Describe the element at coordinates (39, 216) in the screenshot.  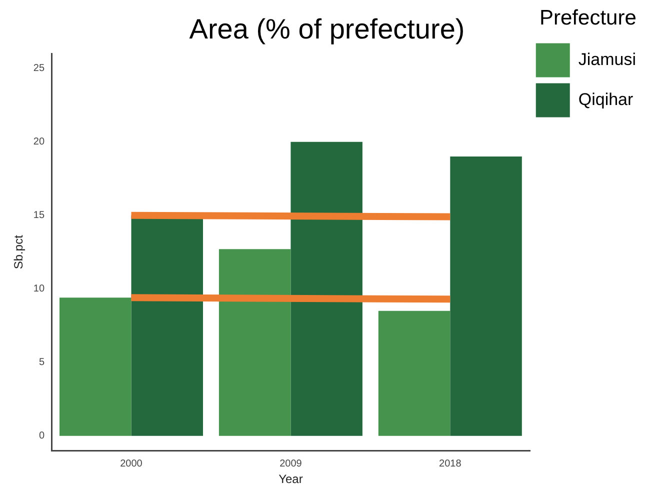
I see `y-tick-label: 15` at that location.